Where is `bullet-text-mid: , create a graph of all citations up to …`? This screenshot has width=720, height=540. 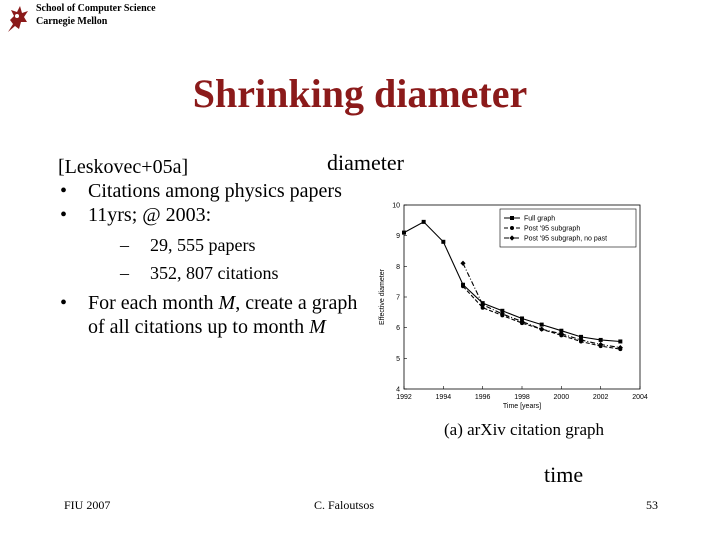
bullet-text-mid: , create a graph of all citations up to … is located at coordinates (223, 315).